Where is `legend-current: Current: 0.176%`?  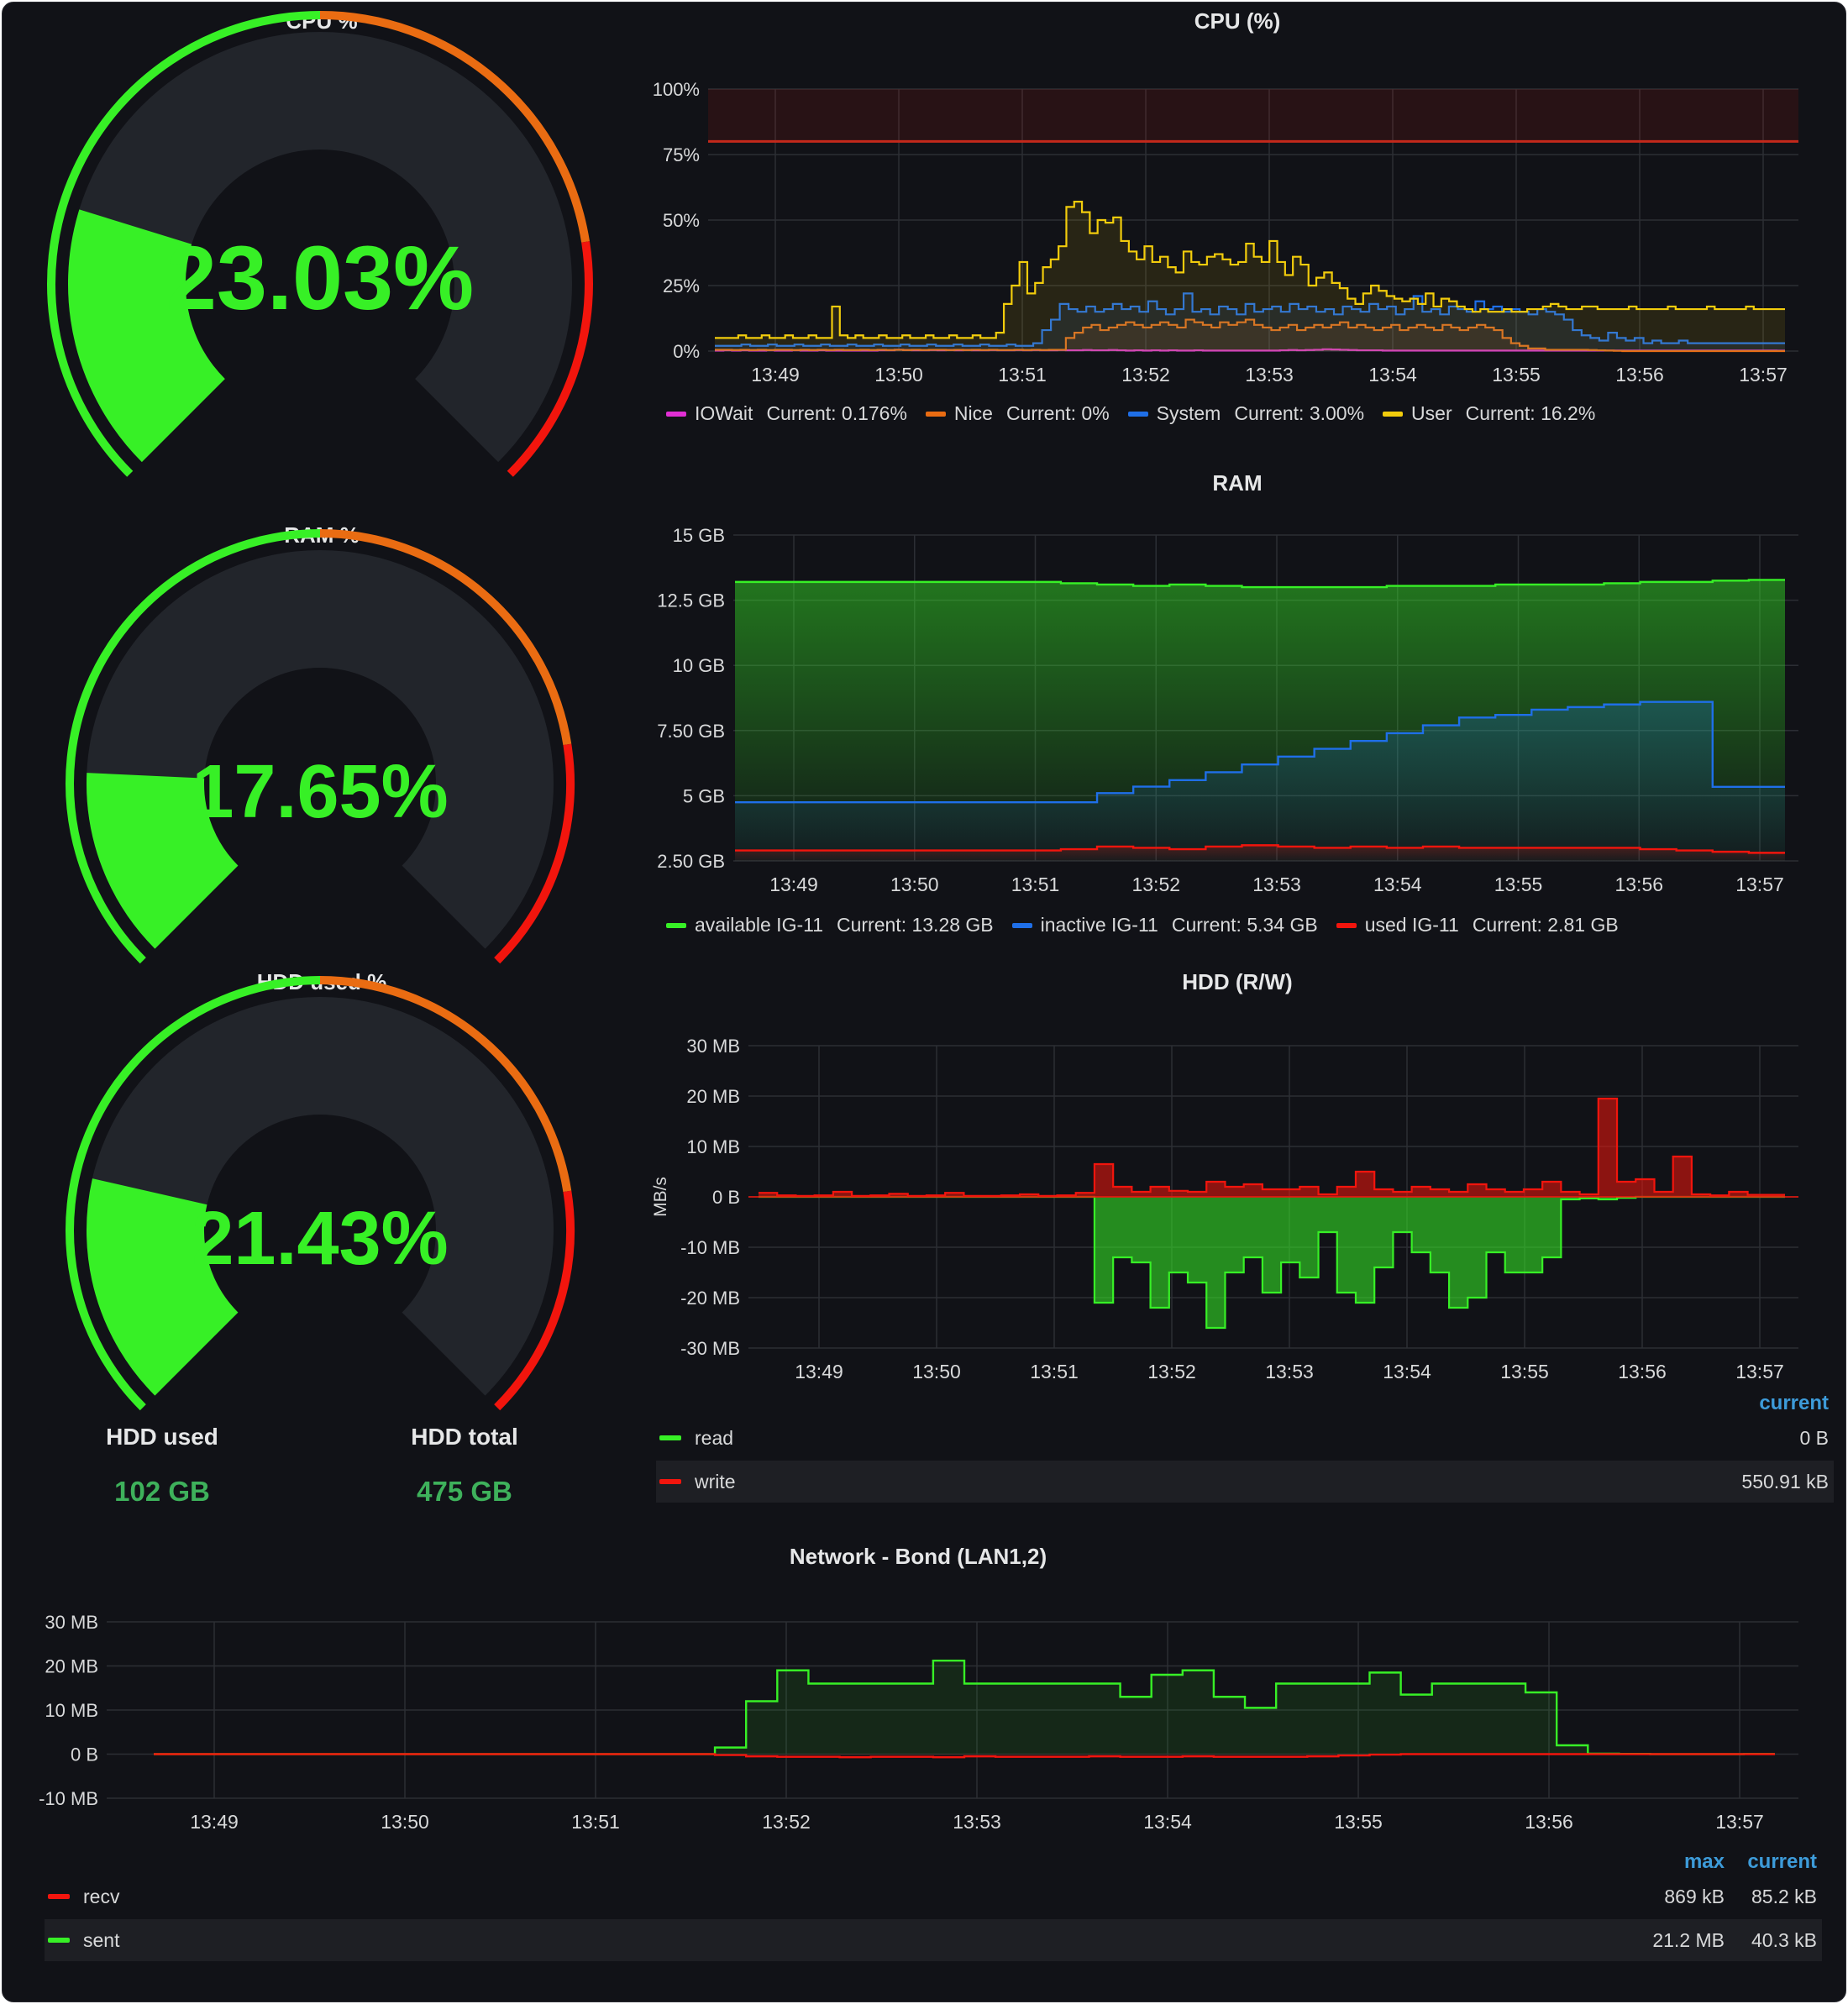
legend-current: Current: 0.176% is located at coordinates (836, 413).